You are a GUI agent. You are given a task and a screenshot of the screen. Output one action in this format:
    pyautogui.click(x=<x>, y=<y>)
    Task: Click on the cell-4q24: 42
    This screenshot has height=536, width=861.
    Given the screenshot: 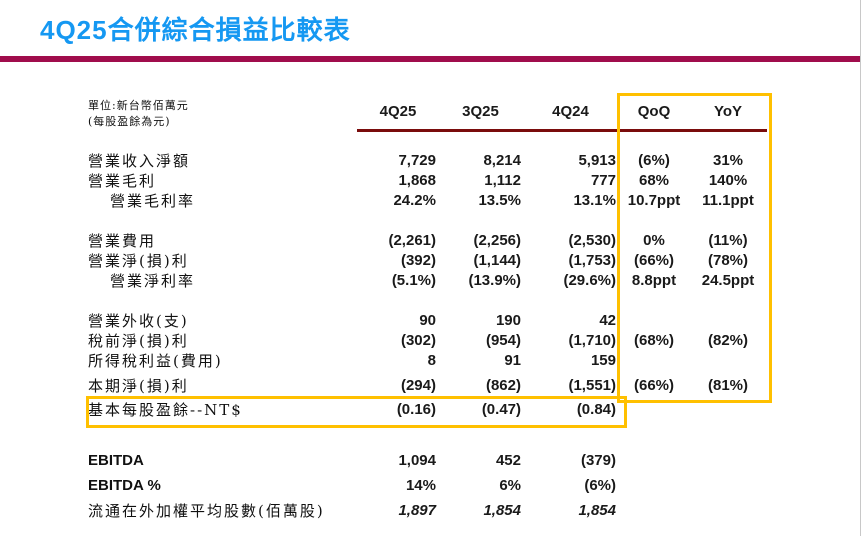 What is the action you would take?
    pyautogui.click(x=607, y=320)
    